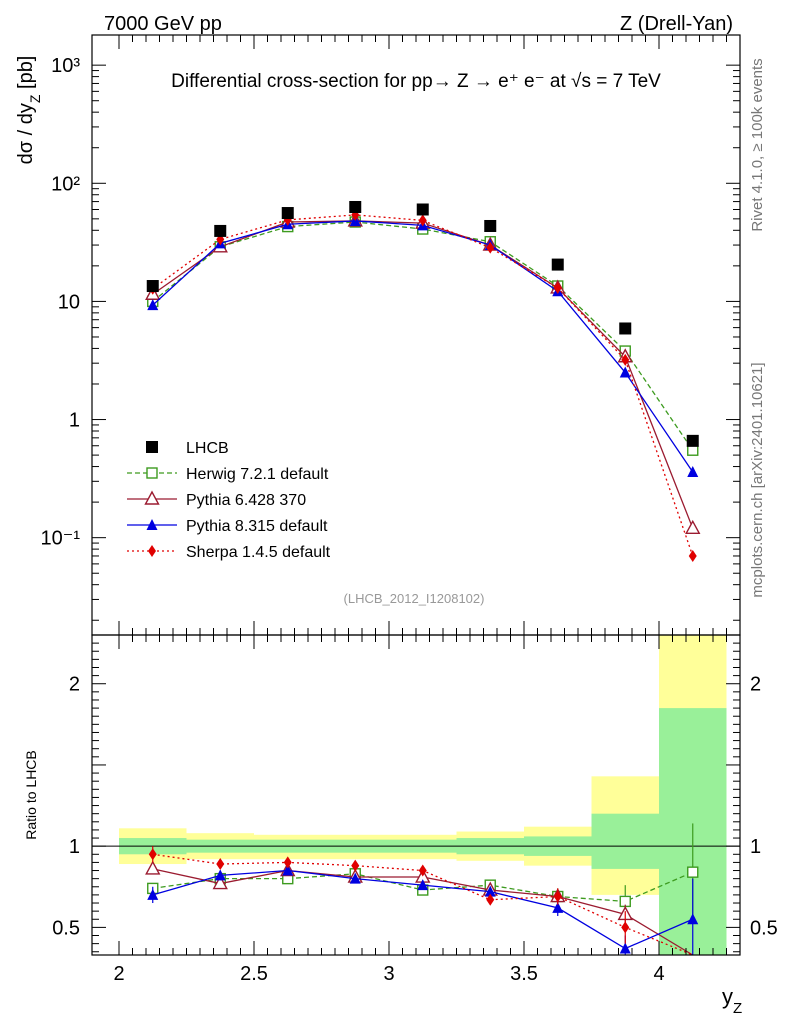  I want to click on legend-label: Sherpa 1.4.5 default, so click(258, 552).